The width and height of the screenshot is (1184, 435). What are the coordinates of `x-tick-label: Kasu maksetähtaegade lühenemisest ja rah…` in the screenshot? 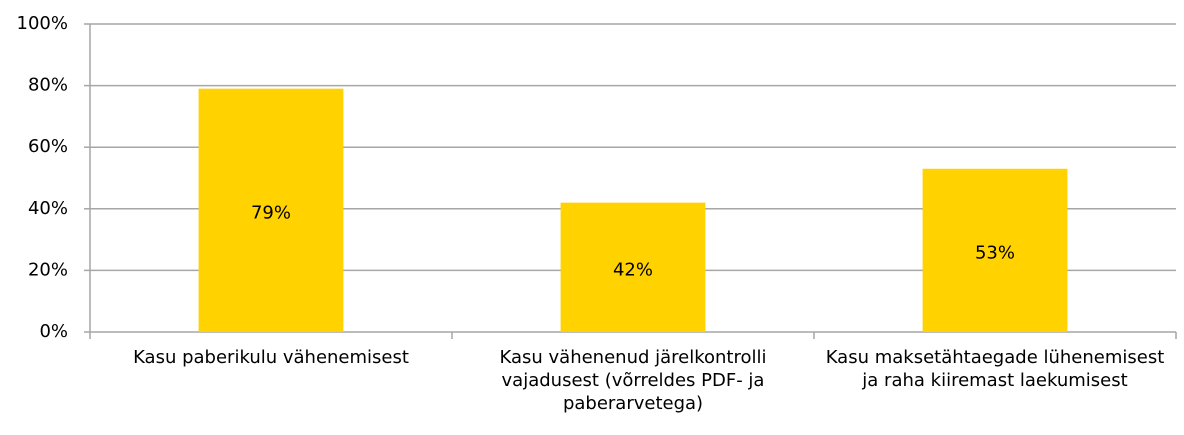 It's located at (995, 369).